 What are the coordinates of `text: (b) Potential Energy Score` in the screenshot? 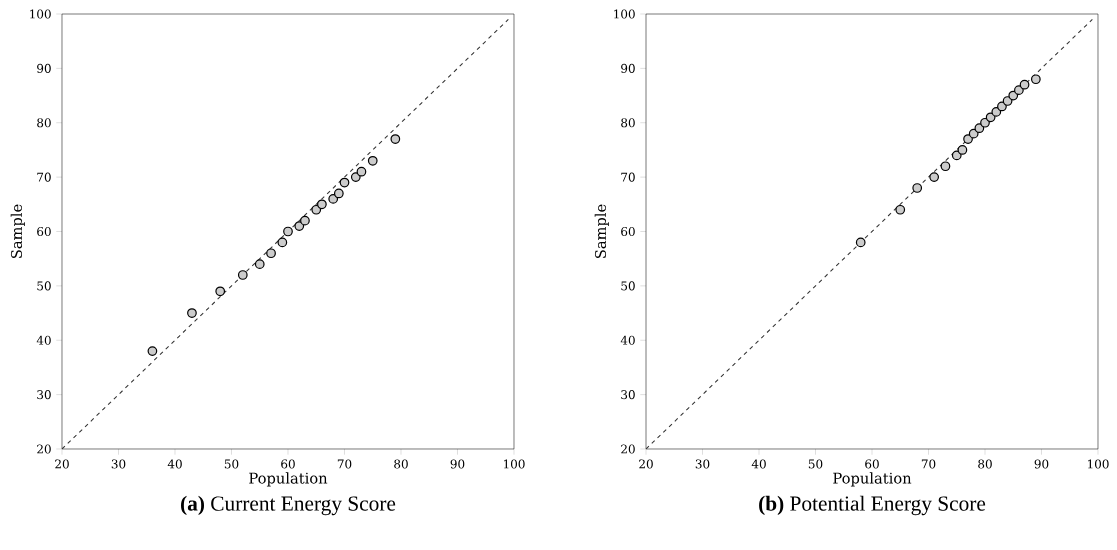 It's located at (872, 505).